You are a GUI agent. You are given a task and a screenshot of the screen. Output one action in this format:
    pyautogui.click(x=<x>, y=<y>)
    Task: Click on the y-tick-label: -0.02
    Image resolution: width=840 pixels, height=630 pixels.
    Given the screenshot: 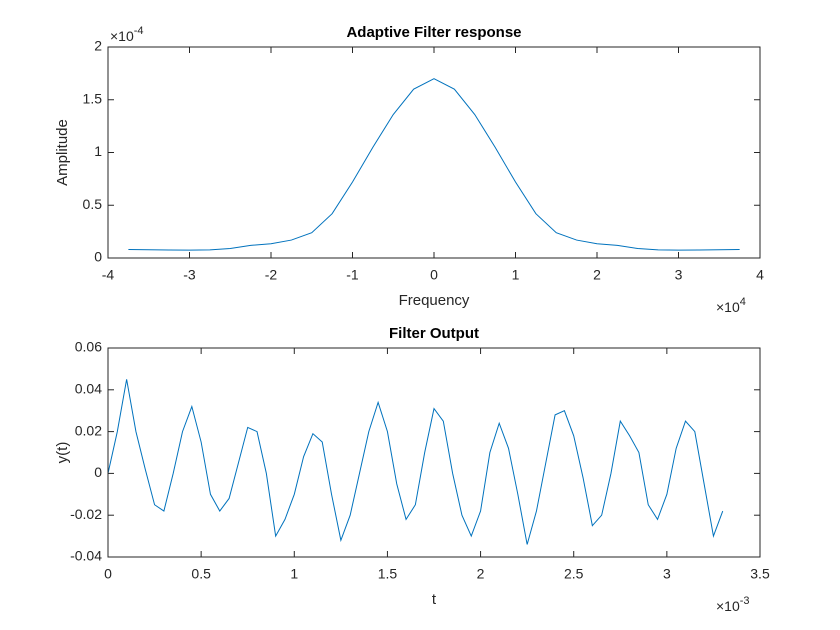 What is the action you would take?
    pyautogui.click(x=86, y=514)
    